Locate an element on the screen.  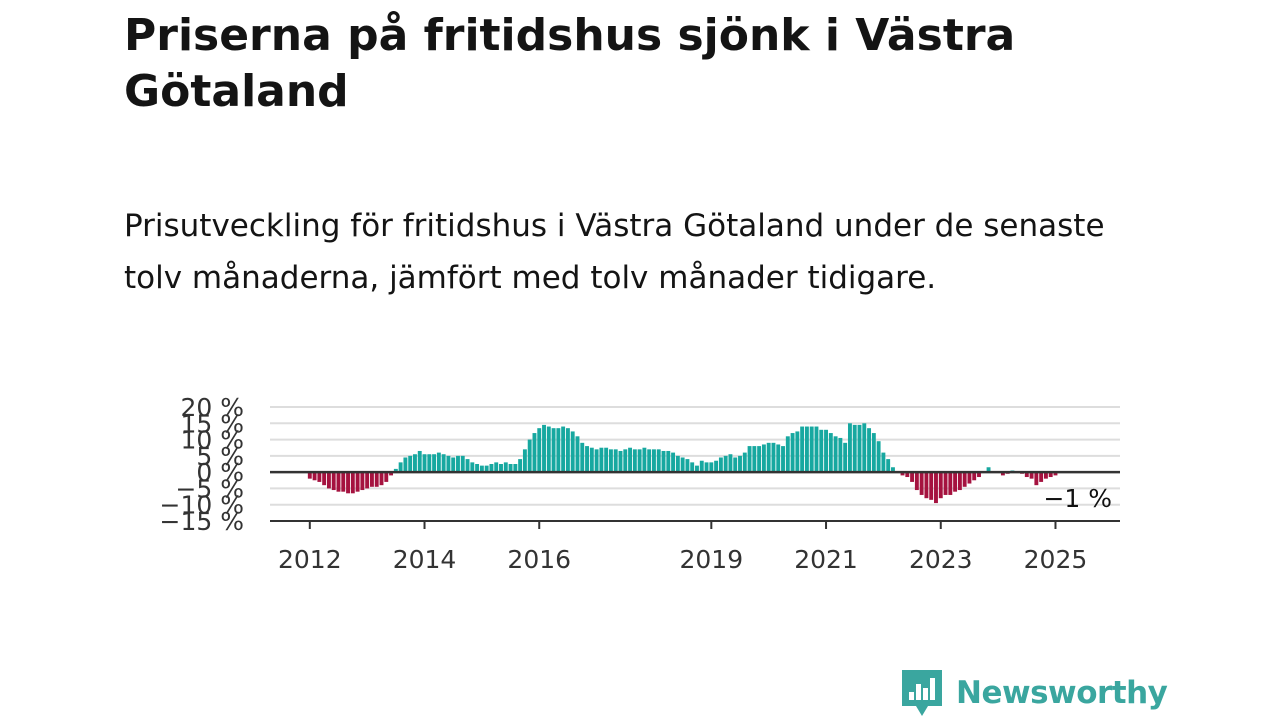
y-tick-label: −15 % is located at coordinates (202, 521).